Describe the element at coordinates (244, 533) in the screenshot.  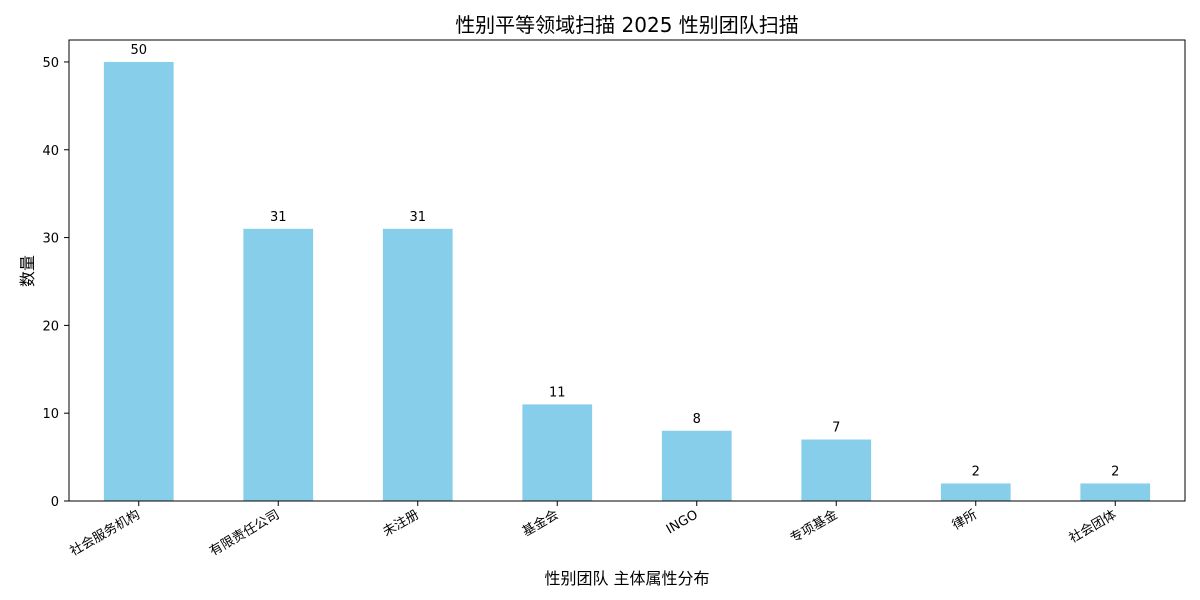
I see `x-tick-label: 有限责任公司` at that location.